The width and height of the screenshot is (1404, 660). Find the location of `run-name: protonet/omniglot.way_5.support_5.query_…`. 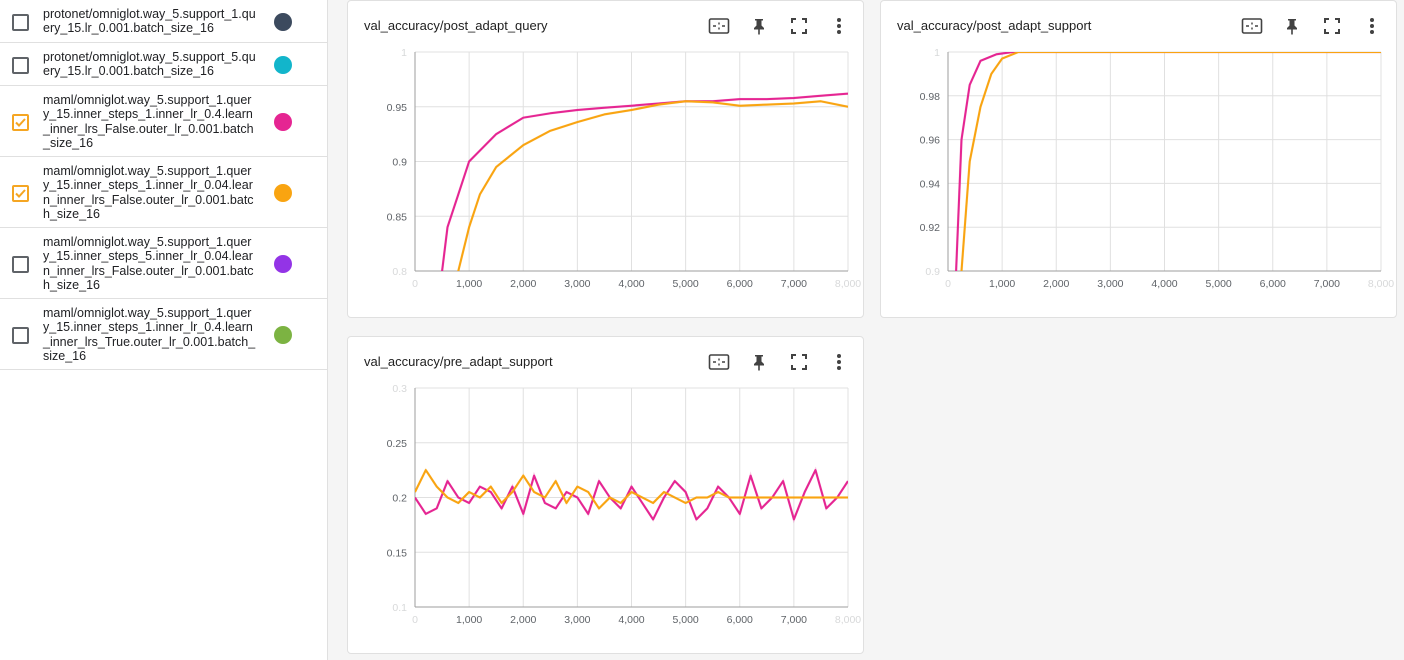

run-name: protonet/omniglot.way_5.support_5.query_… is located at coordinates (149, 64).